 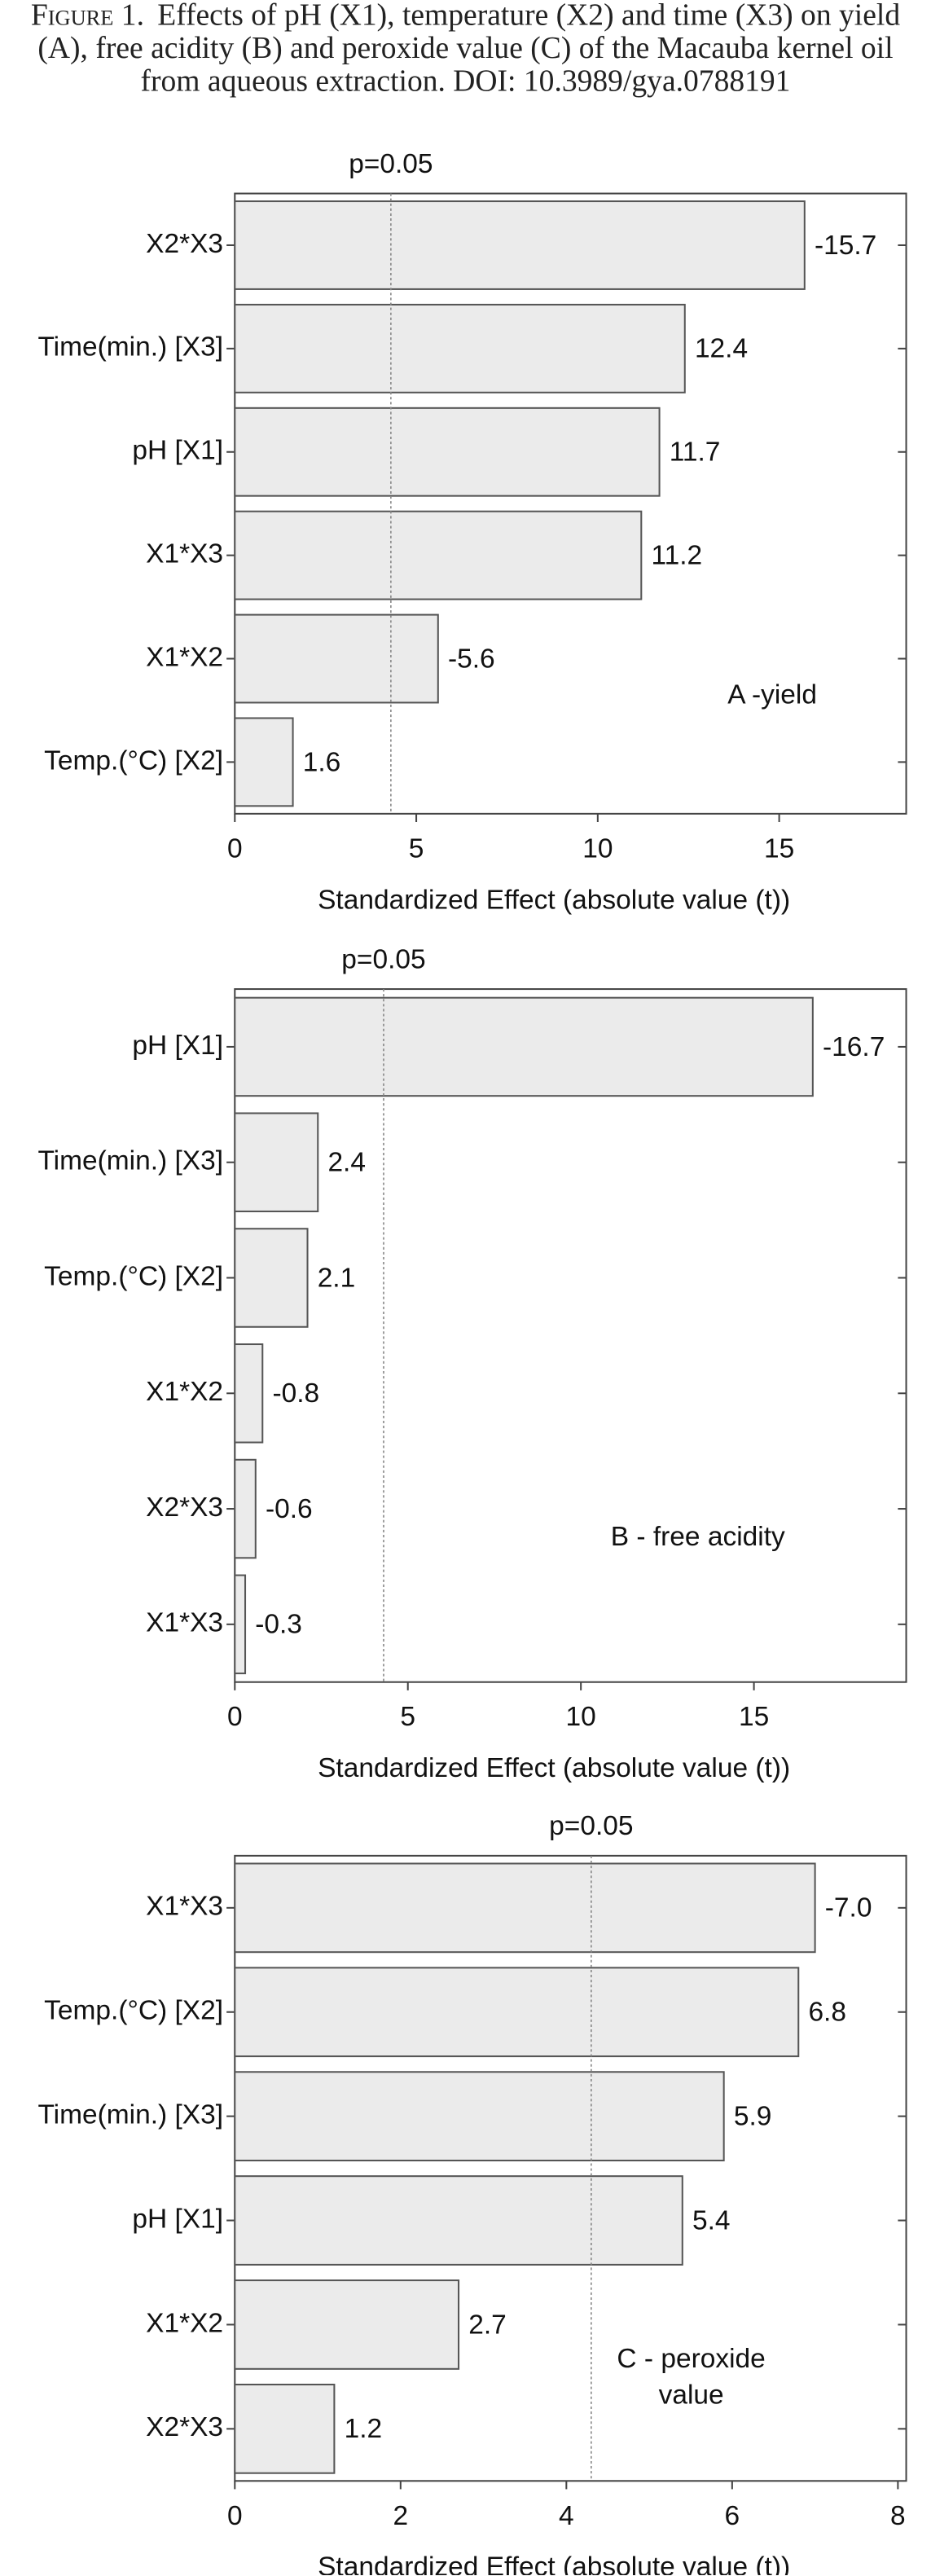 I want to click on value-label: -0.8, so click(x=295, y=1393).